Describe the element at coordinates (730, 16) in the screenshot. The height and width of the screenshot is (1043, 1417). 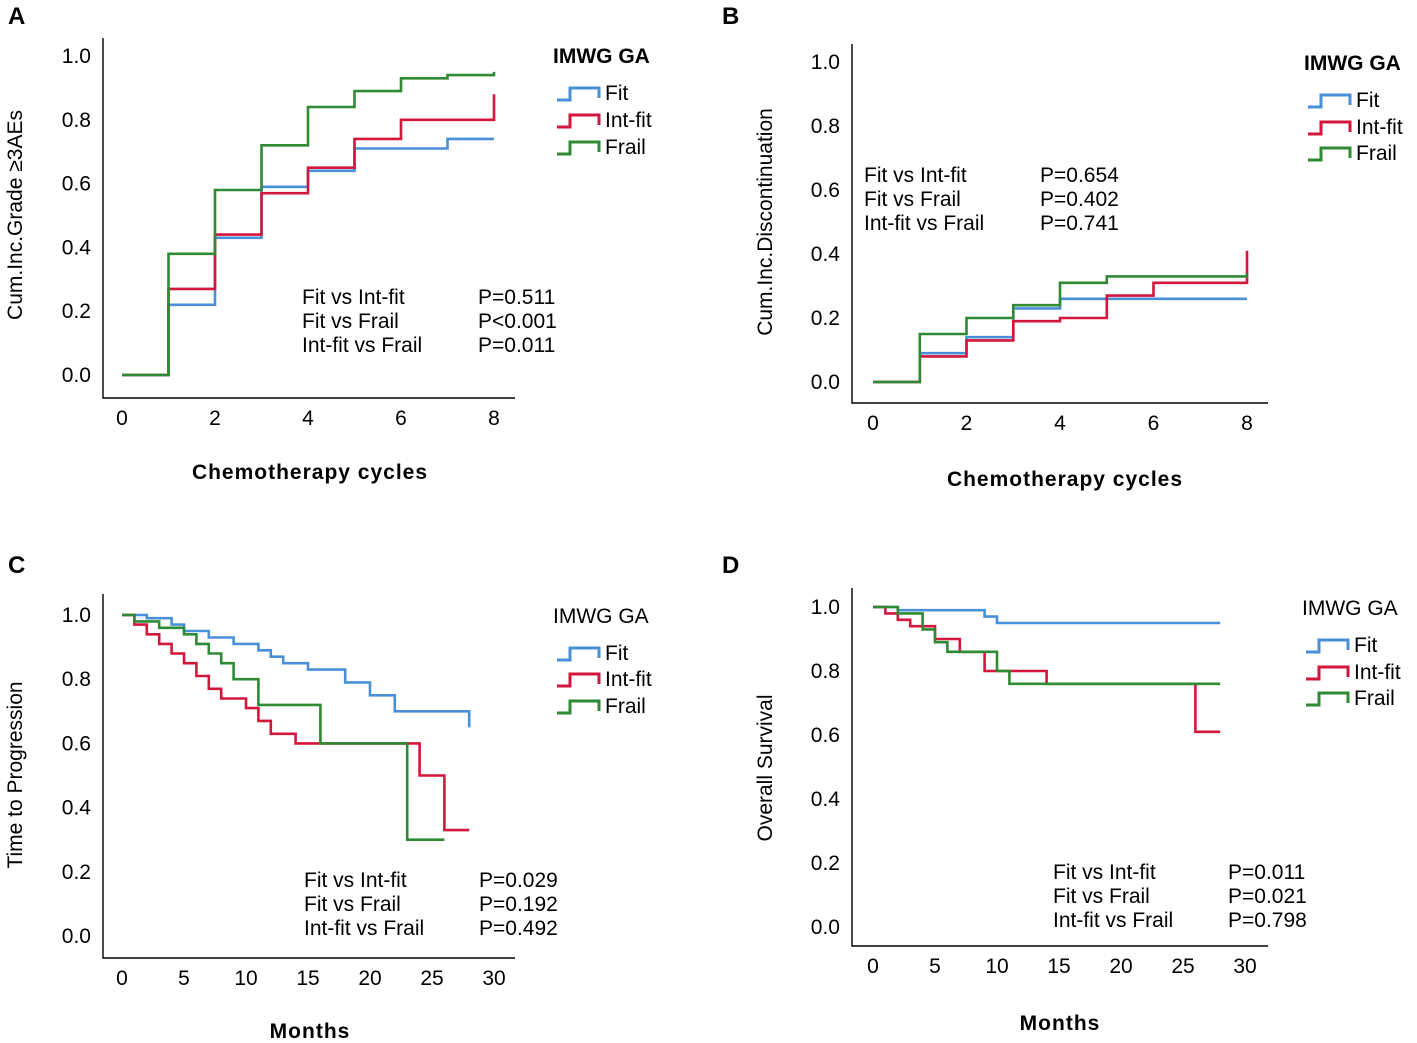
I see `panel-letter: B` at that location.